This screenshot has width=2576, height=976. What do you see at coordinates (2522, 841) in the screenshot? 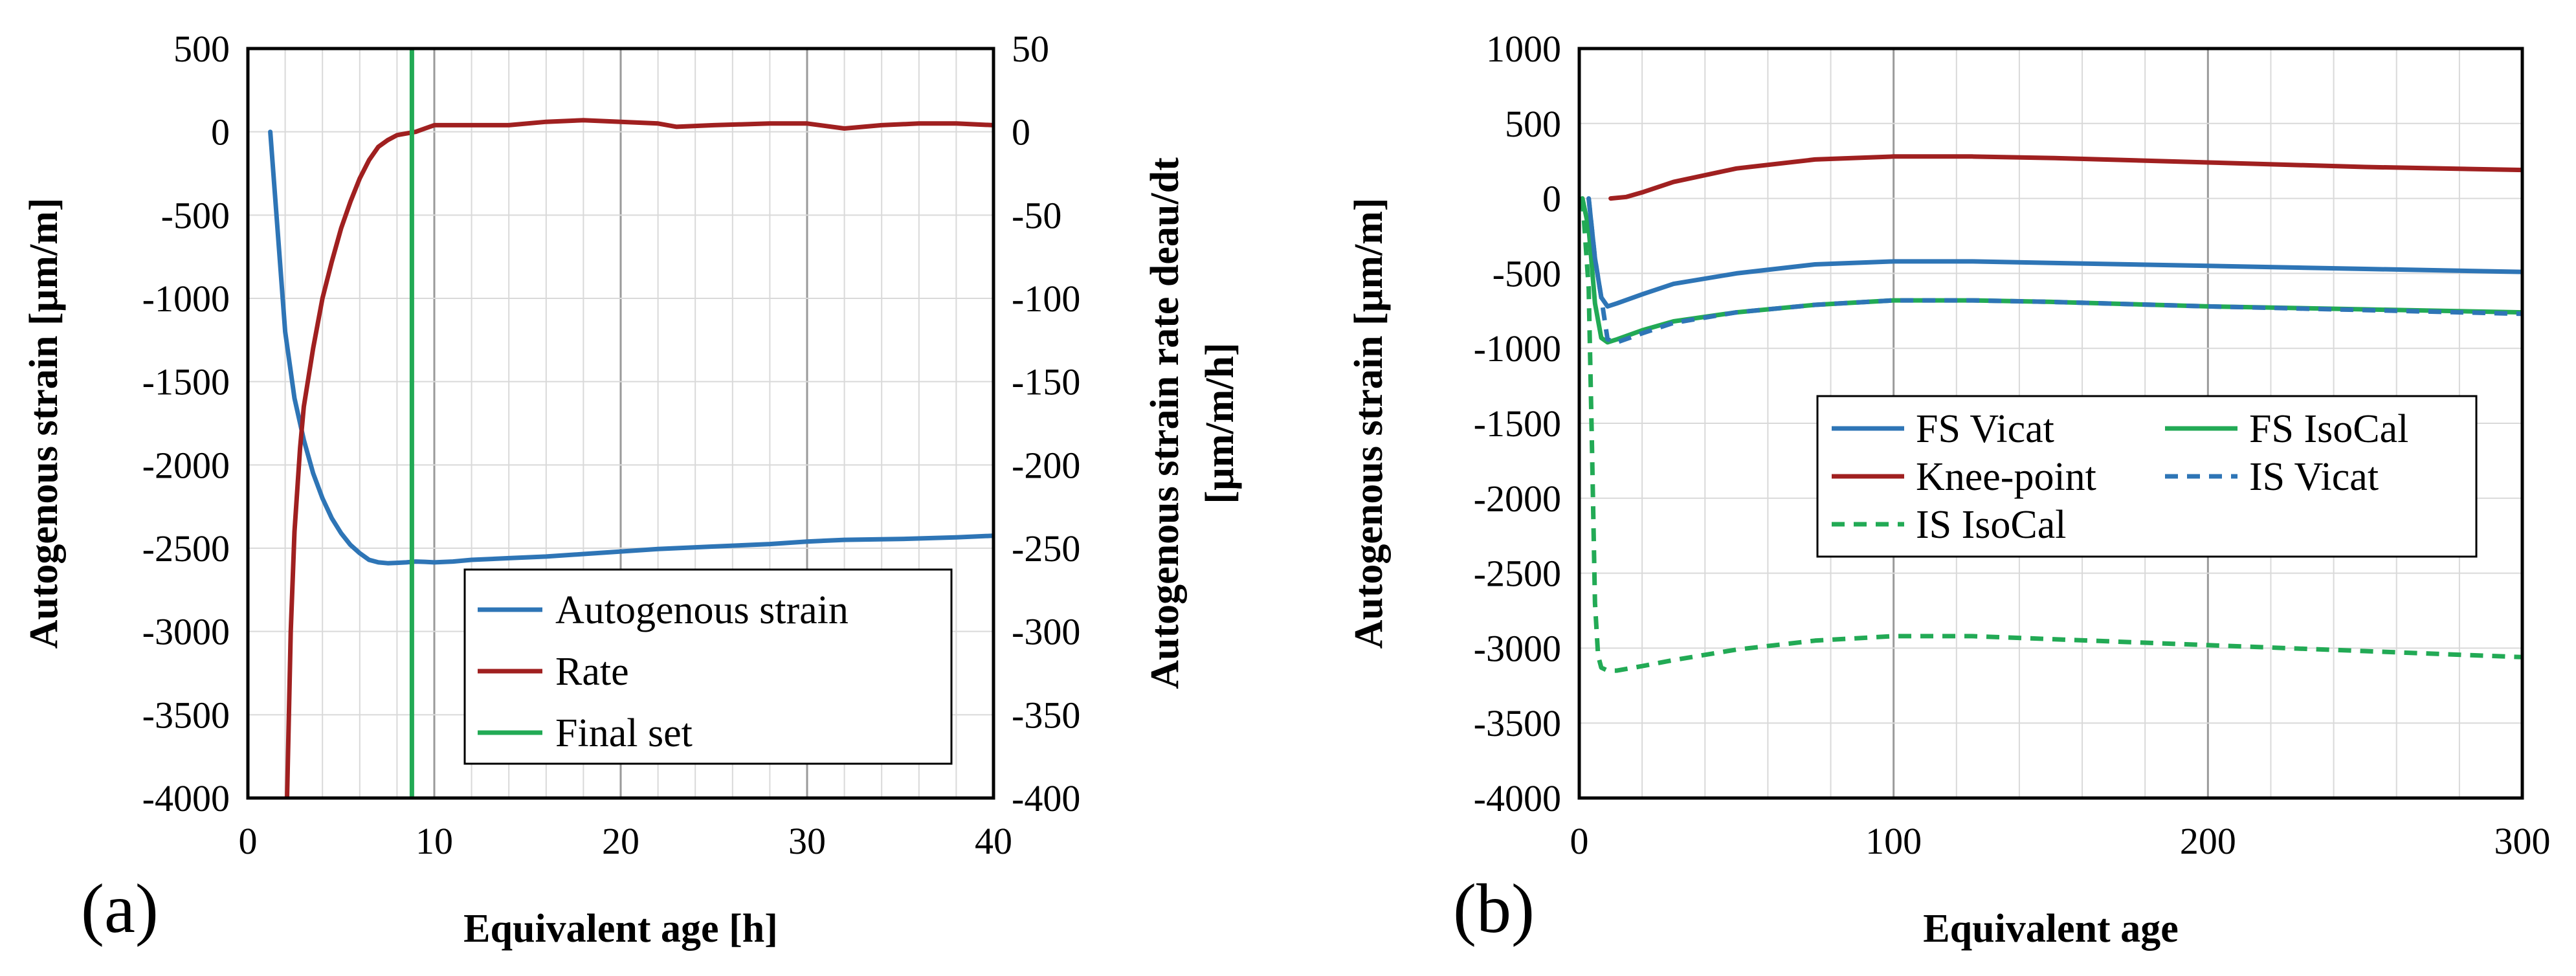
I see `panel-b-bottom-tick-label: 300` at bounding box center [2522, 841].